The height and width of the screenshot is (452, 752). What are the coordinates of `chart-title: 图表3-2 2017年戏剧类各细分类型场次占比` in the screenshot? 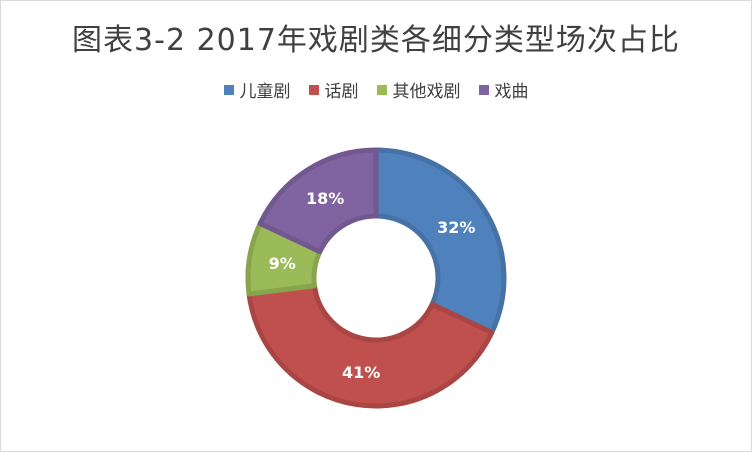 It's located at (376, 40).